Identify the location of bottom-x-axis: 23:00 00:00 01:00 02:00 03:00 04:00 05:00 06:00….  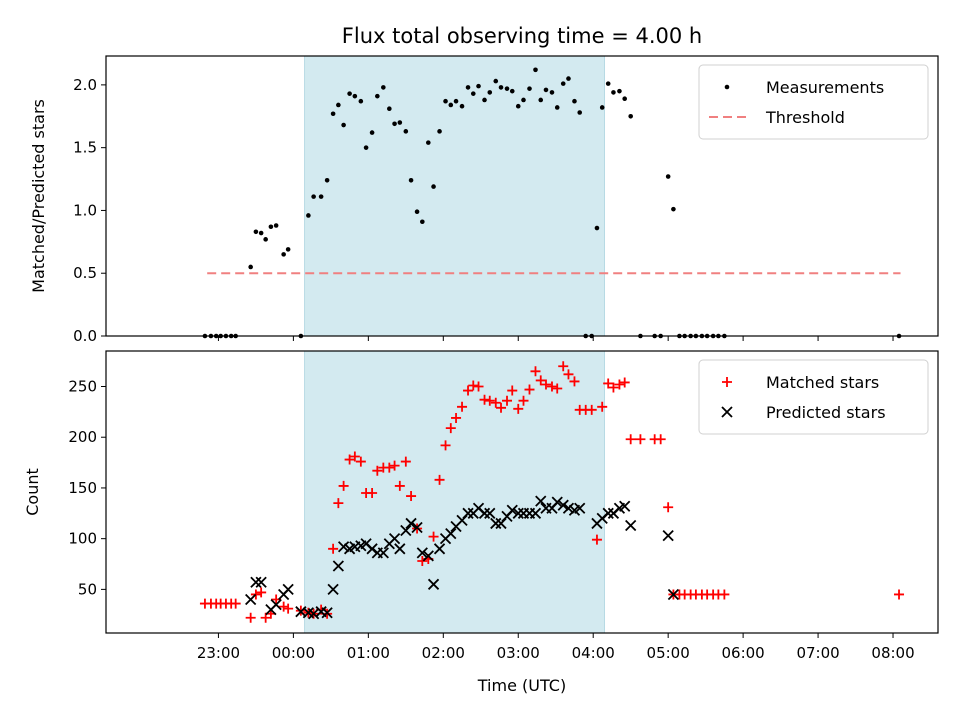
(556, 647).